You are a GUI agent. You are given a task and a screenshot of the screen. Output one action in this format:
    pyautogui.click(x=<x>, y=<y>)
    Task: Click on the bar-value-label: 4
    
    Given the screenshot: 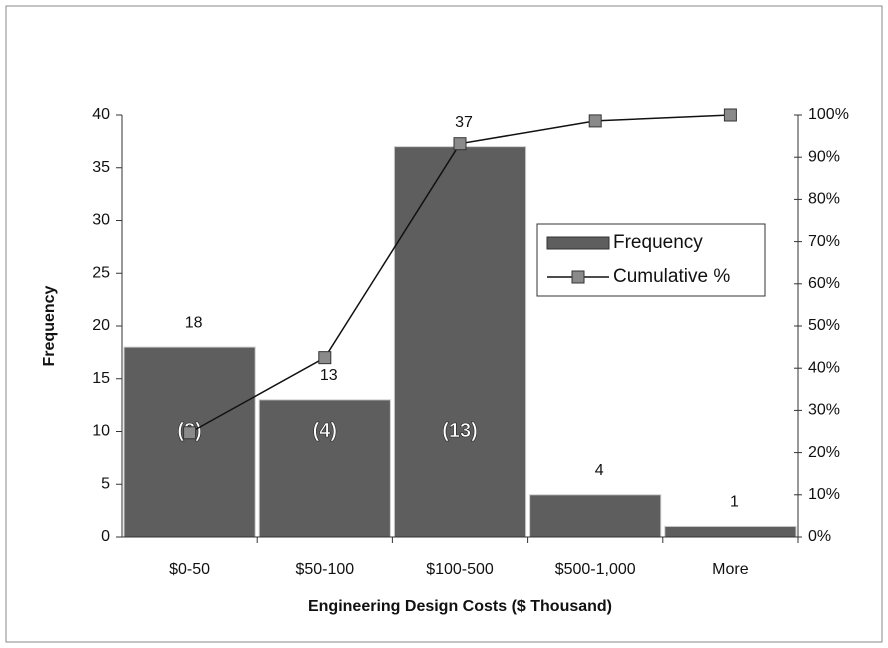 What is the action you would take?
    pyautogui.click(x=599, y=470)
    